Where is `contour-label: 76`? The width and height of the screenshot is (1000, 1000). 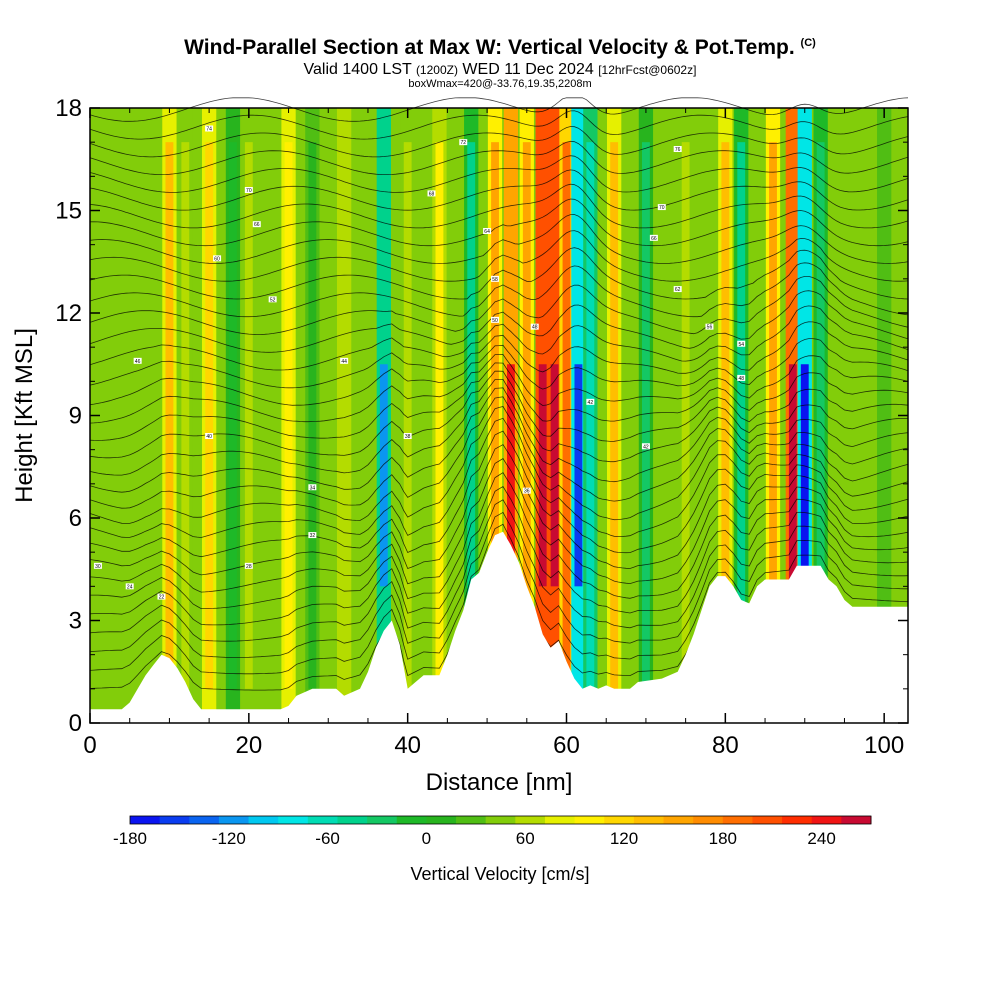
contour-label: 76 is located at coordinates (677, 149).